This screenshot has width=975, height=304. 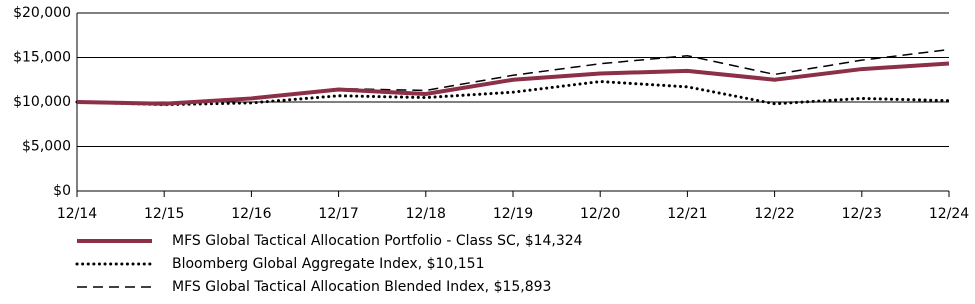 What do you see at coordinates (774, 214) in the screenshot?
I see `x-tick-label: 12/22` at bounding box center [774, 214].